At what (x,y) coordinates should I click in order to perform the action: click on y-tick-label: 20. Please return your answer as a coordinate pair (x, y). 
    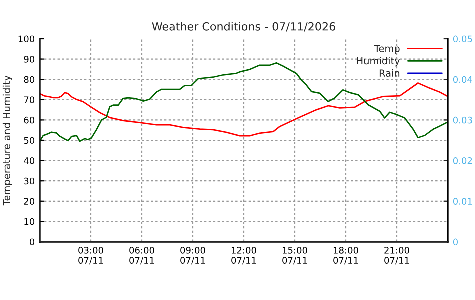
    Looking at the image, I should click on (29, 201).